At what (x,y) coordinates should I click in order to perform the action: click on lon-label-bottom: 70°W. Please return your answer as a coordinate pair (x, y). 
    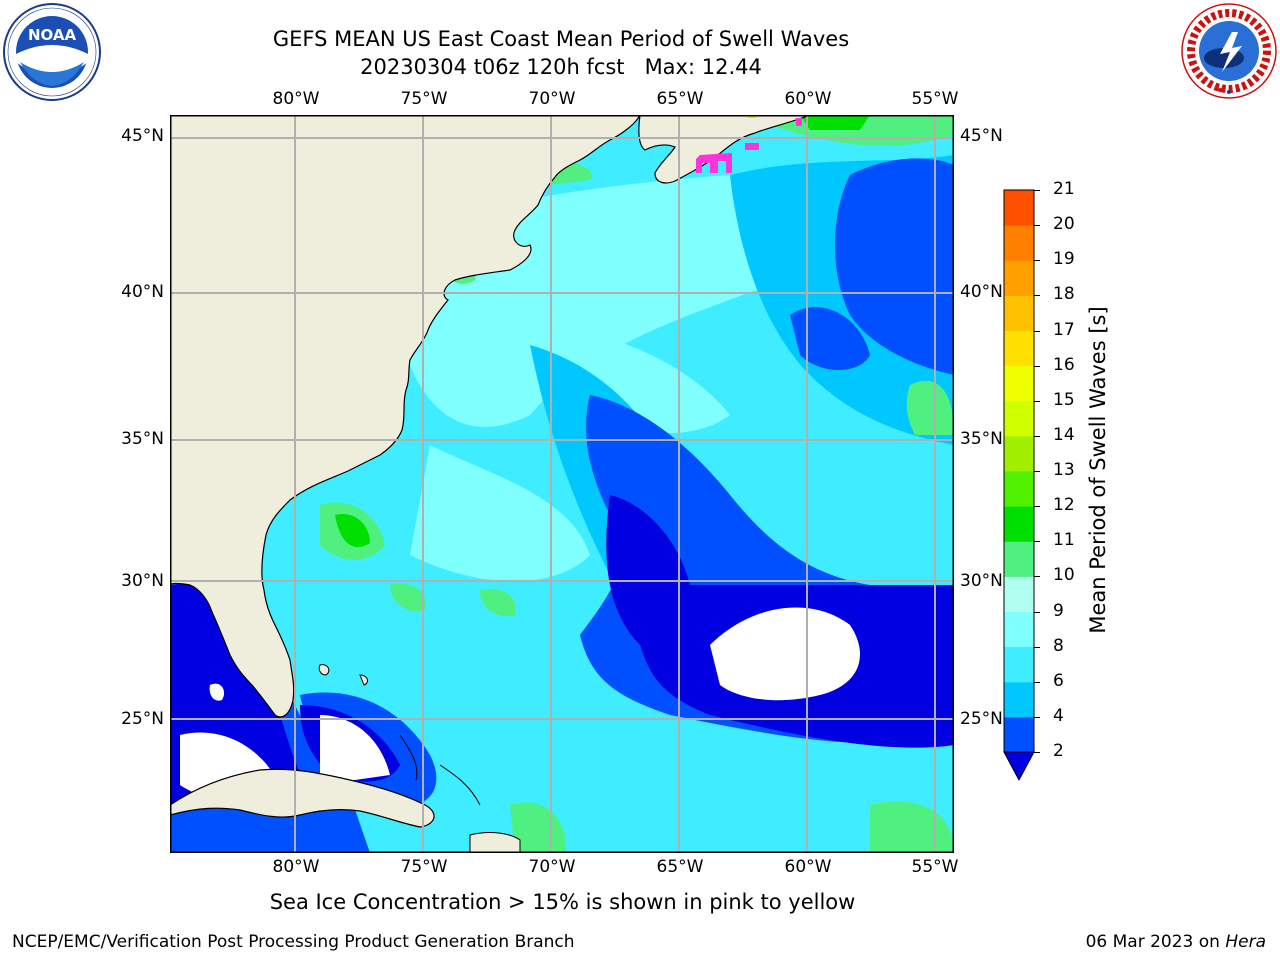
    Looking at the image, I should click on (552, 867).